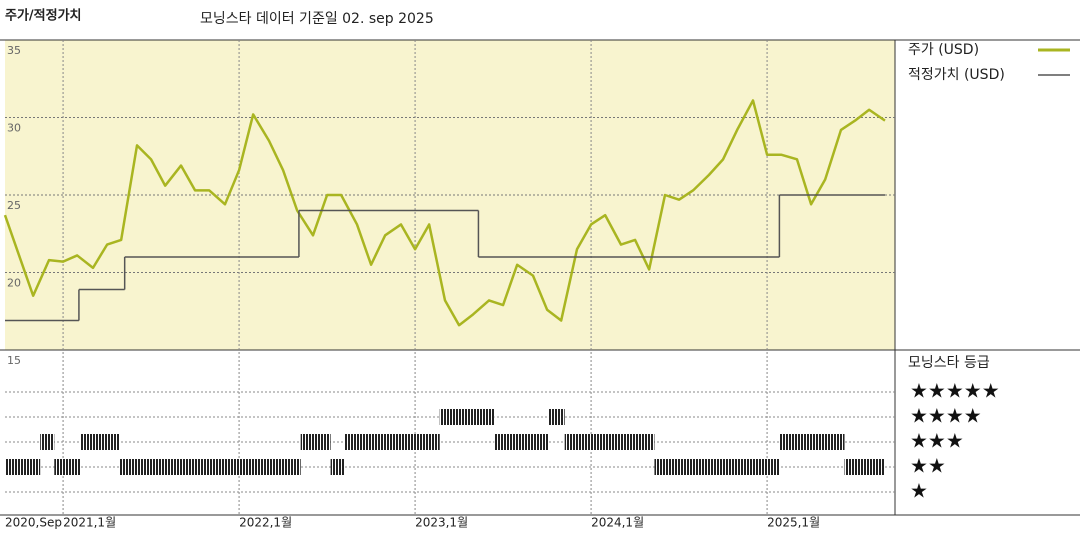 This screenshot has width=1080, height=540. I want to click on y-tick-label: 30, so click(14, 128).